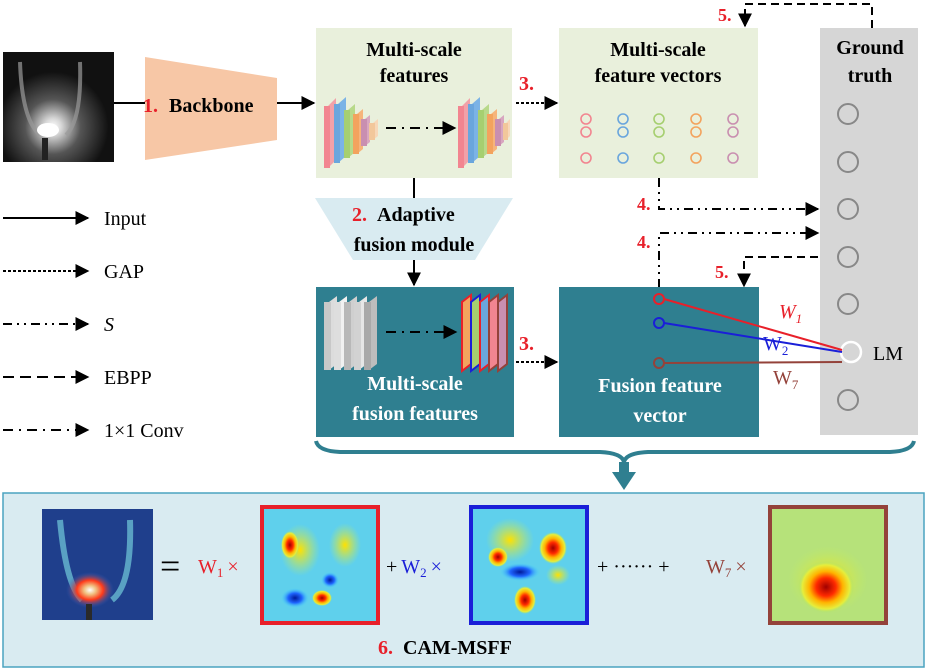 The height and width of the screenshot is (670, 928). Describe the element at coordinates (170, 566) in the screenshot. I see `eq-equals: =` at that location.